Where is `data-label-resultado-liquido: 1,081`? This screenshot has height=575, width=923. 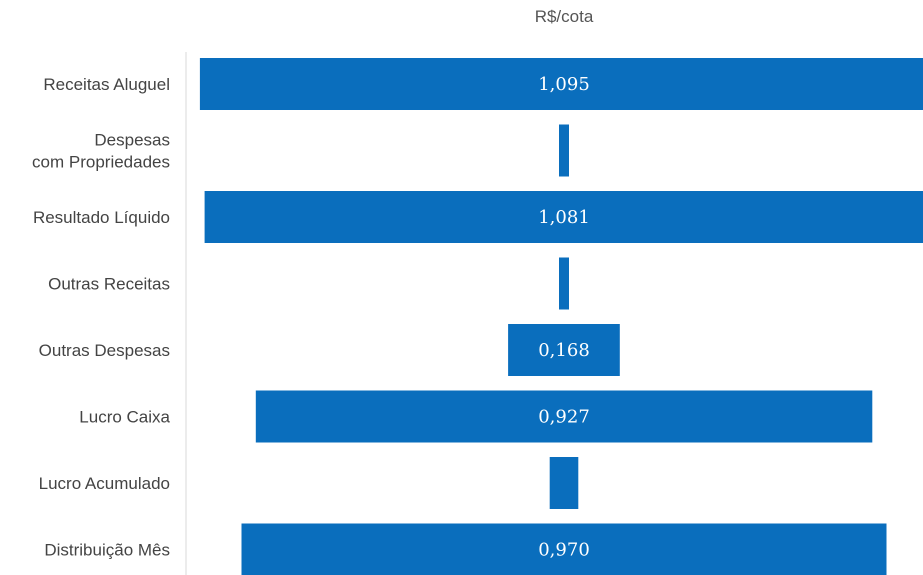 data-label-resultado-liquido: 1,081 is located at coordinates (564, 217).